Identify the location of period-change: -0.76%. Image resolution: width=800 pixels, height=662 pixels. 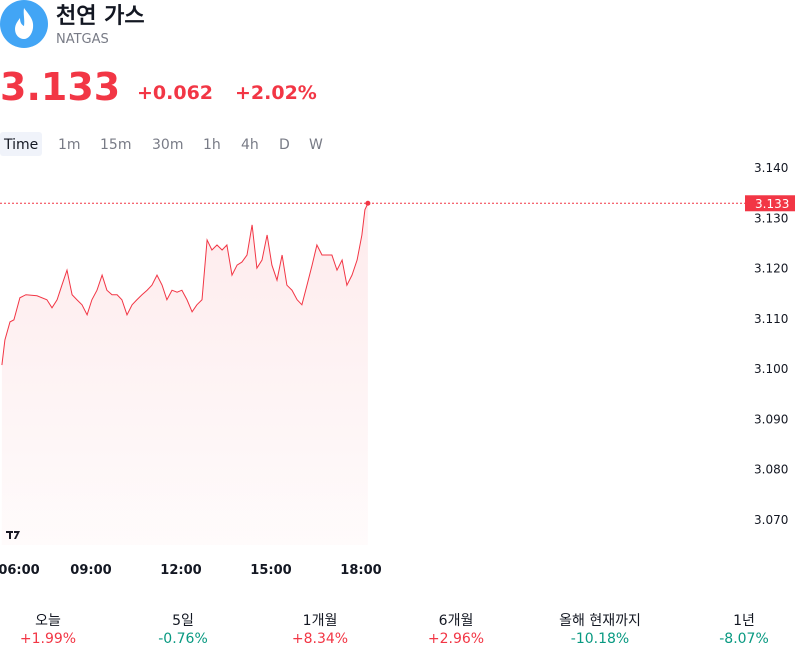
(183, 639).